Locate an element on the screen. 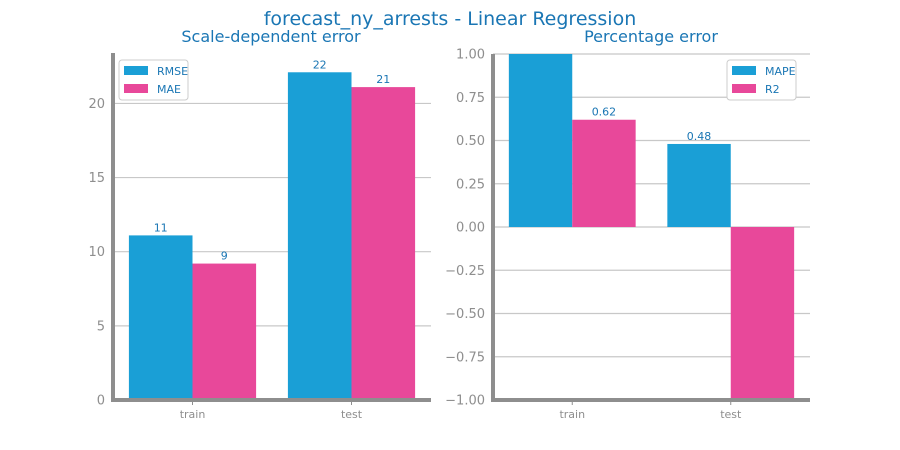  legend: RMSE MAE is located at coordinates (153, 80).